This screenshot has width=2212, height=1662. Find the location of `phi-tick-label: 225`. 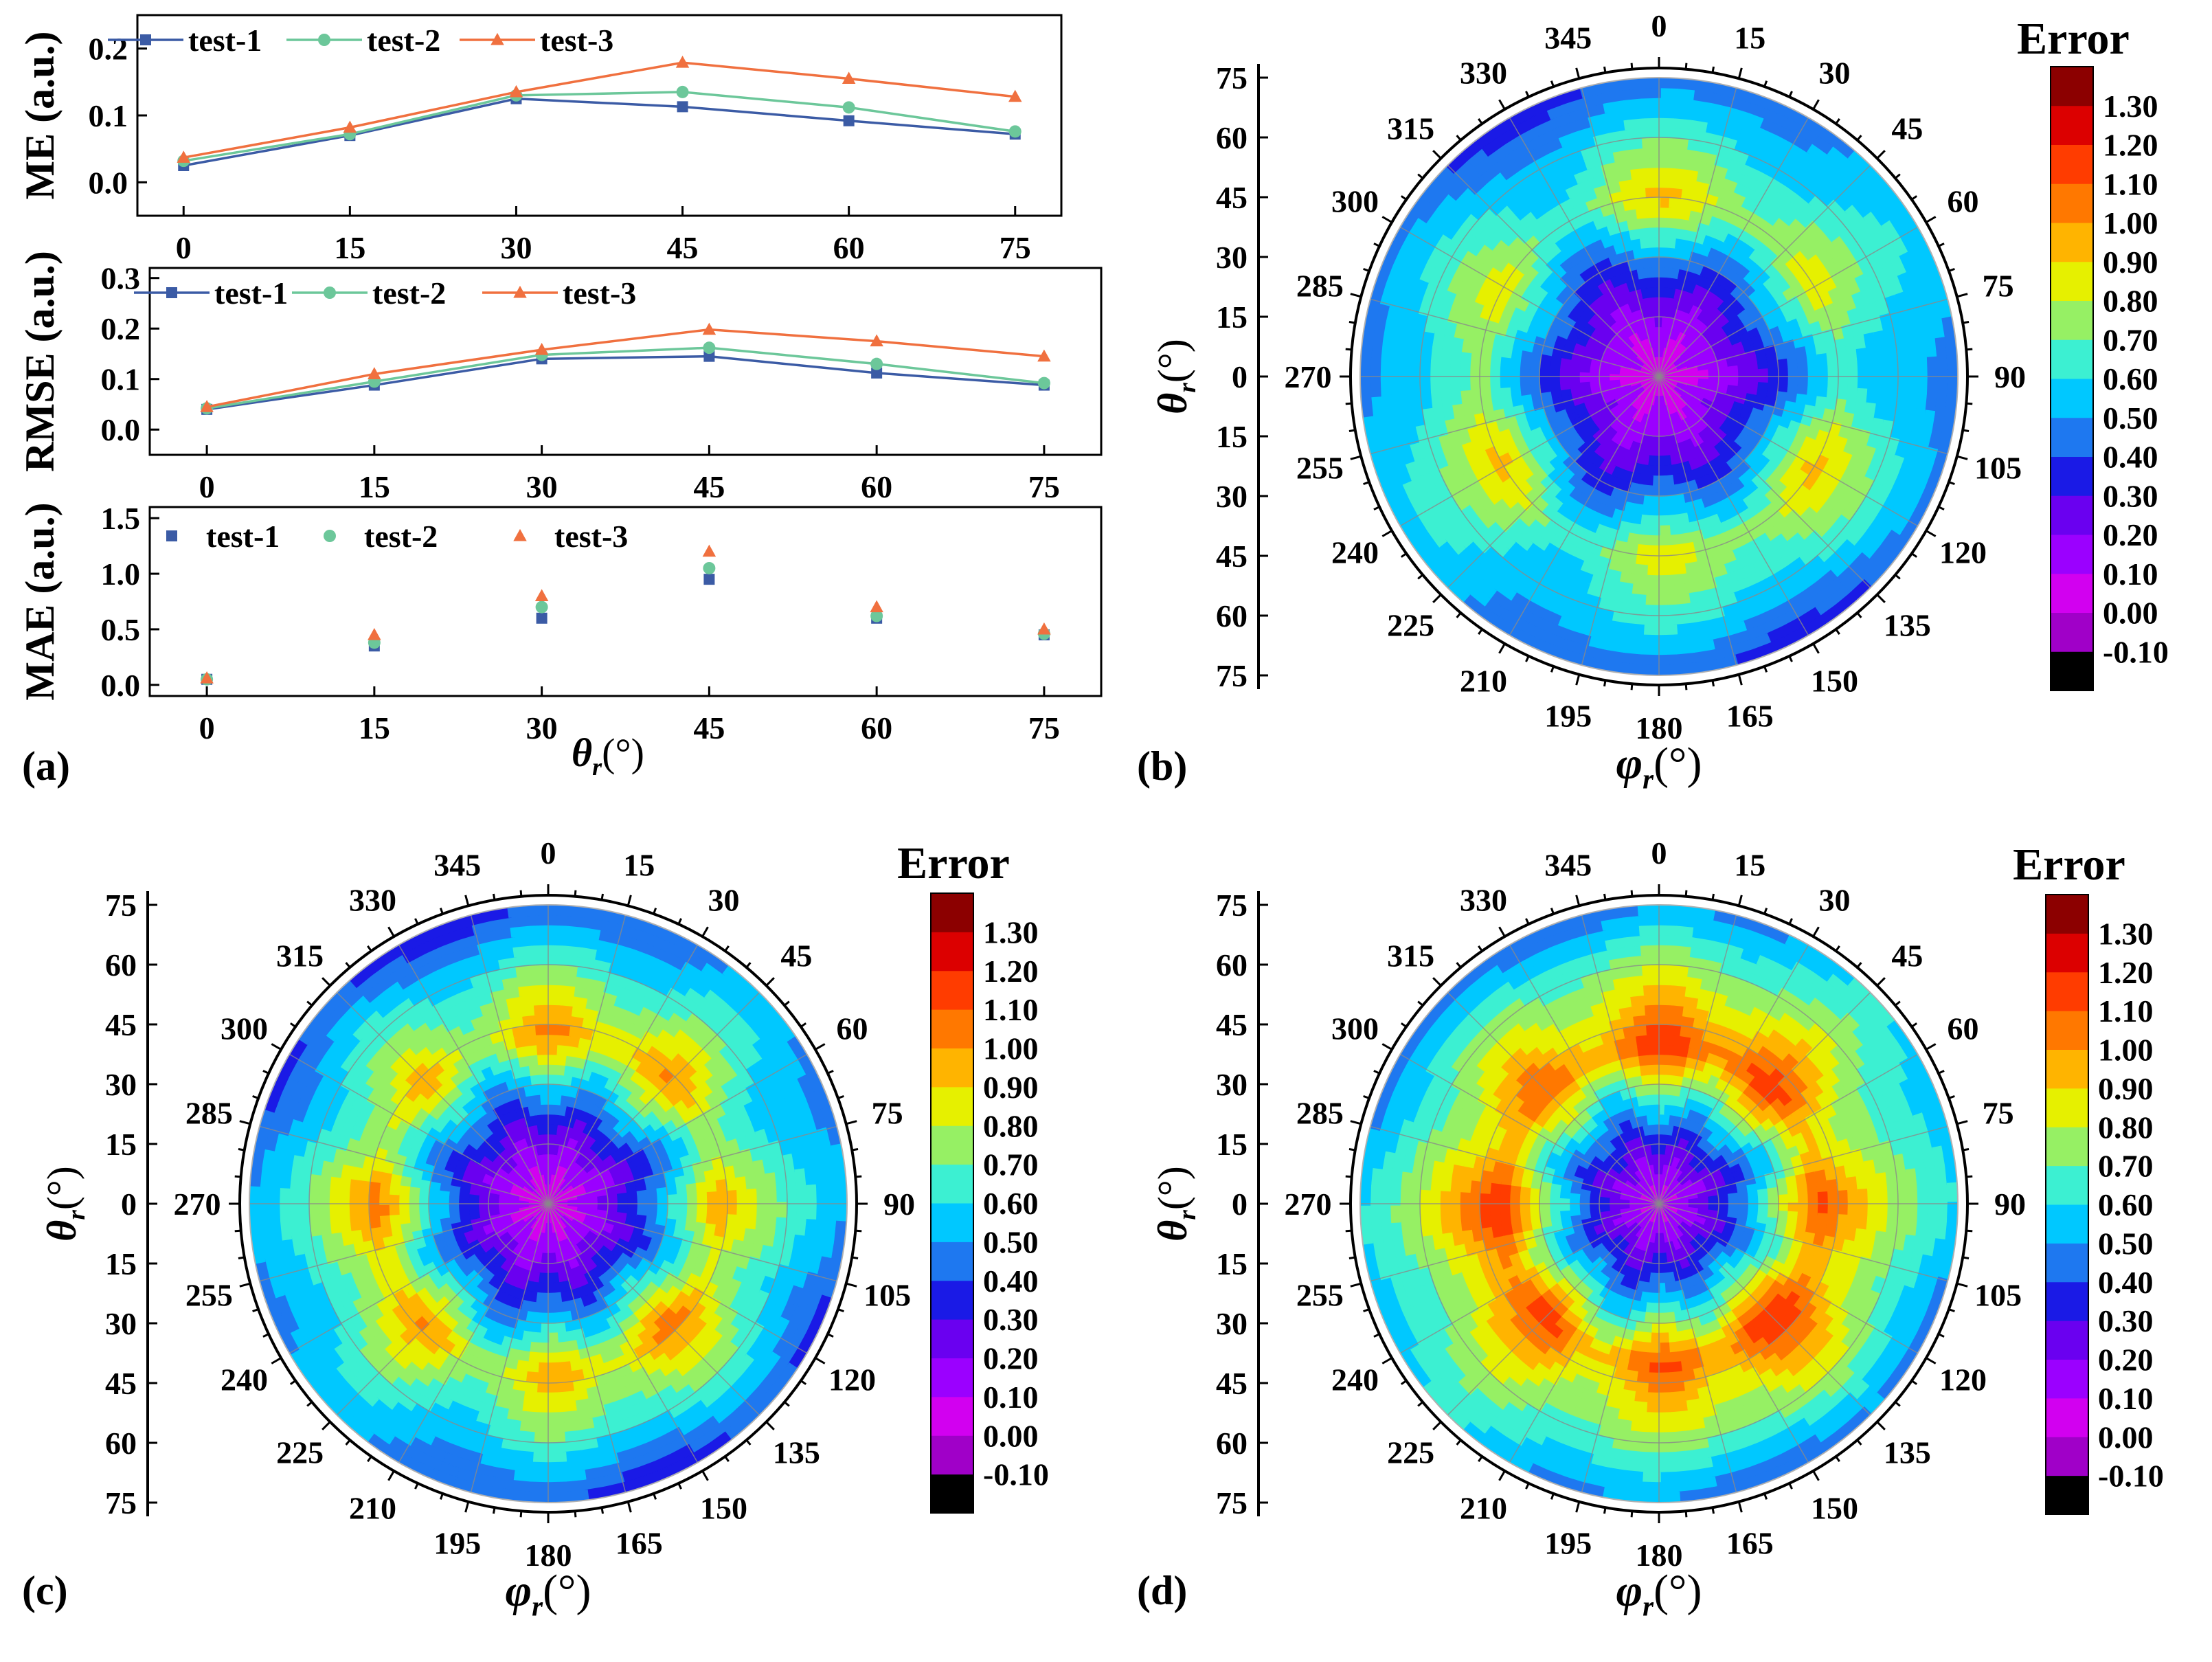

phi-tick-label: 225 is located at coordinates (1410, 624).